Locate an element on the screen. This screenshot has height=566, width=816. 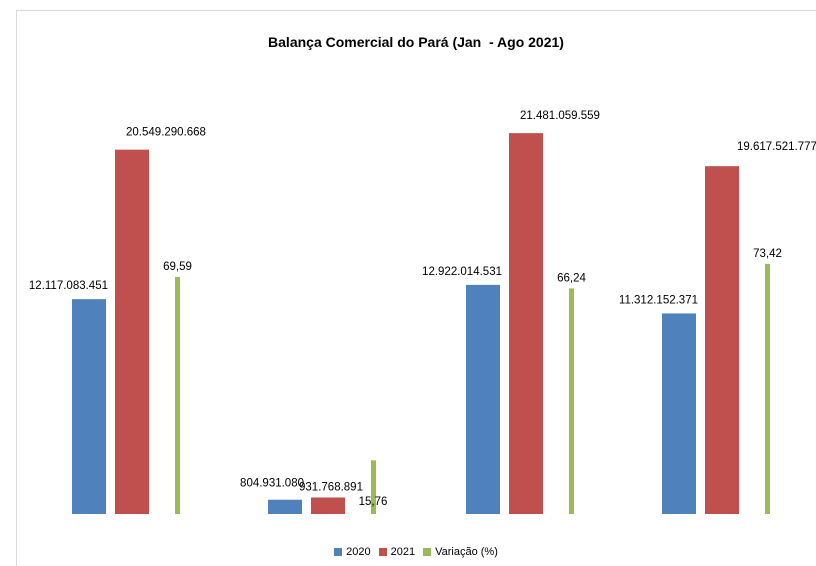
legend-swatch-variacao is located at coordinates (427, 552).